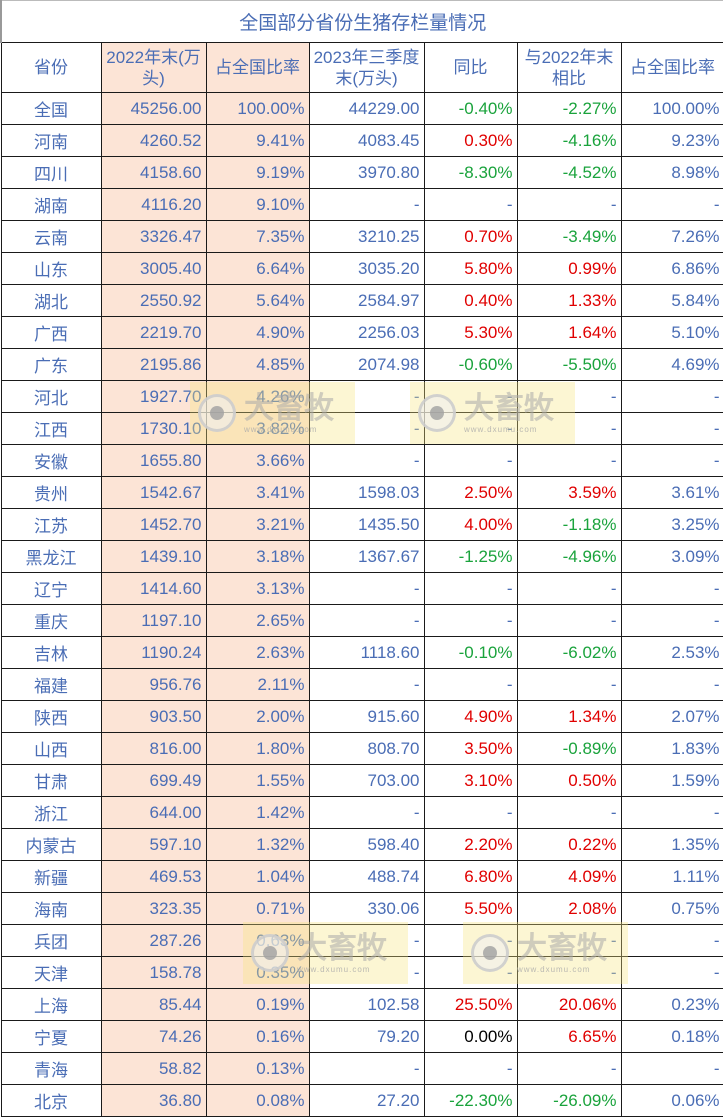 The image size is (723, 1119). I want to click on cell-yoy: 5.80%, so click(470, 268).